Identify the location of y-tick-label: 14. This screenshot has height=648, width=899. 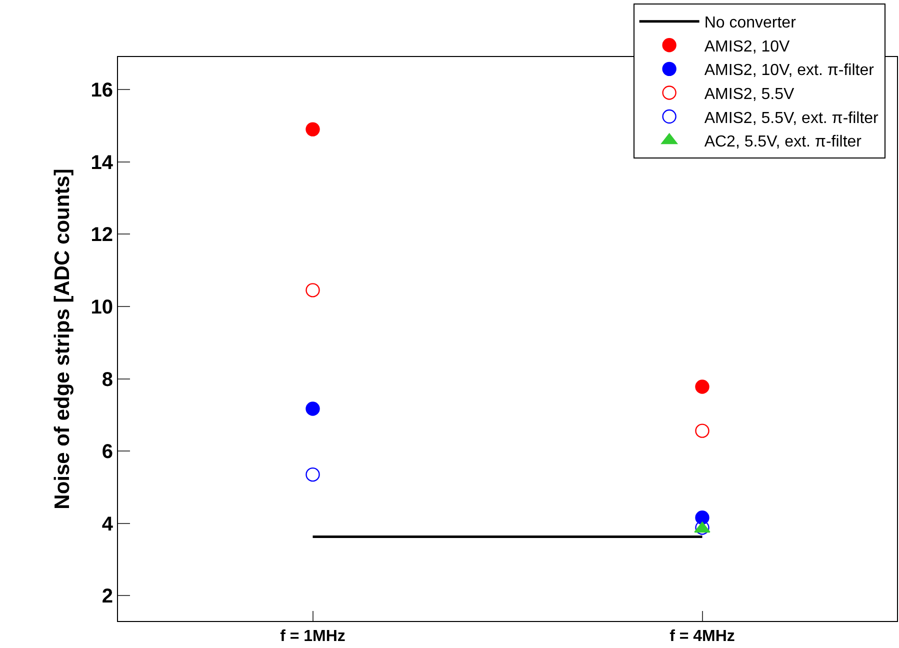
(102, 163).